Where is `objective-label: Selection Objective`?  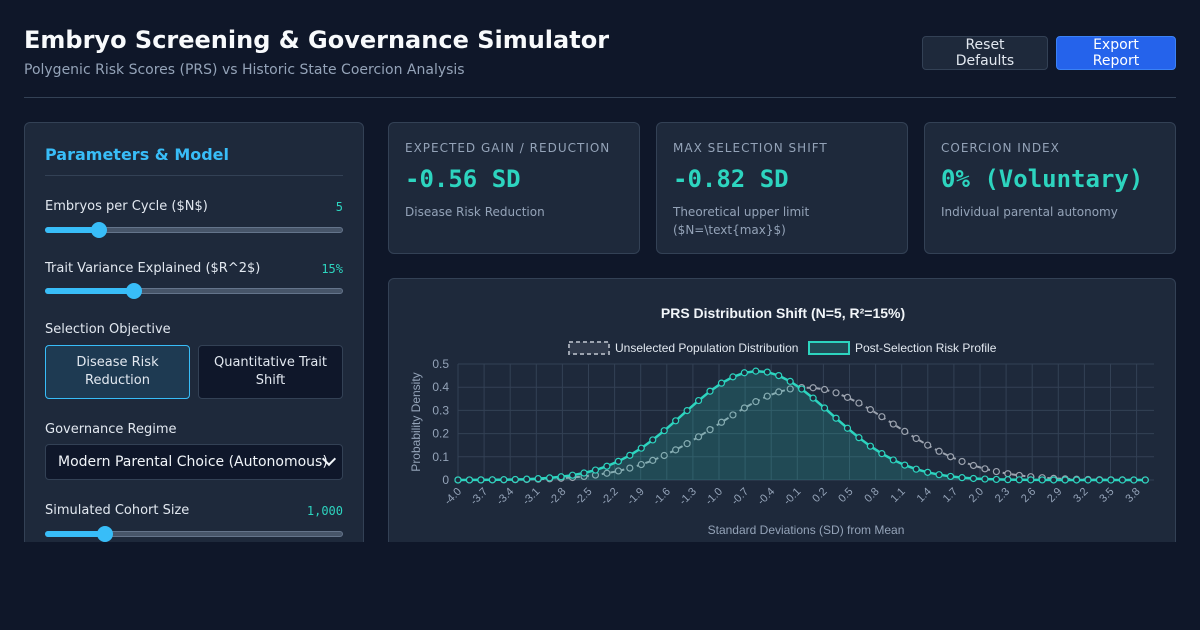
objective-label: Selection Objective is located at coordinates (108, 329).